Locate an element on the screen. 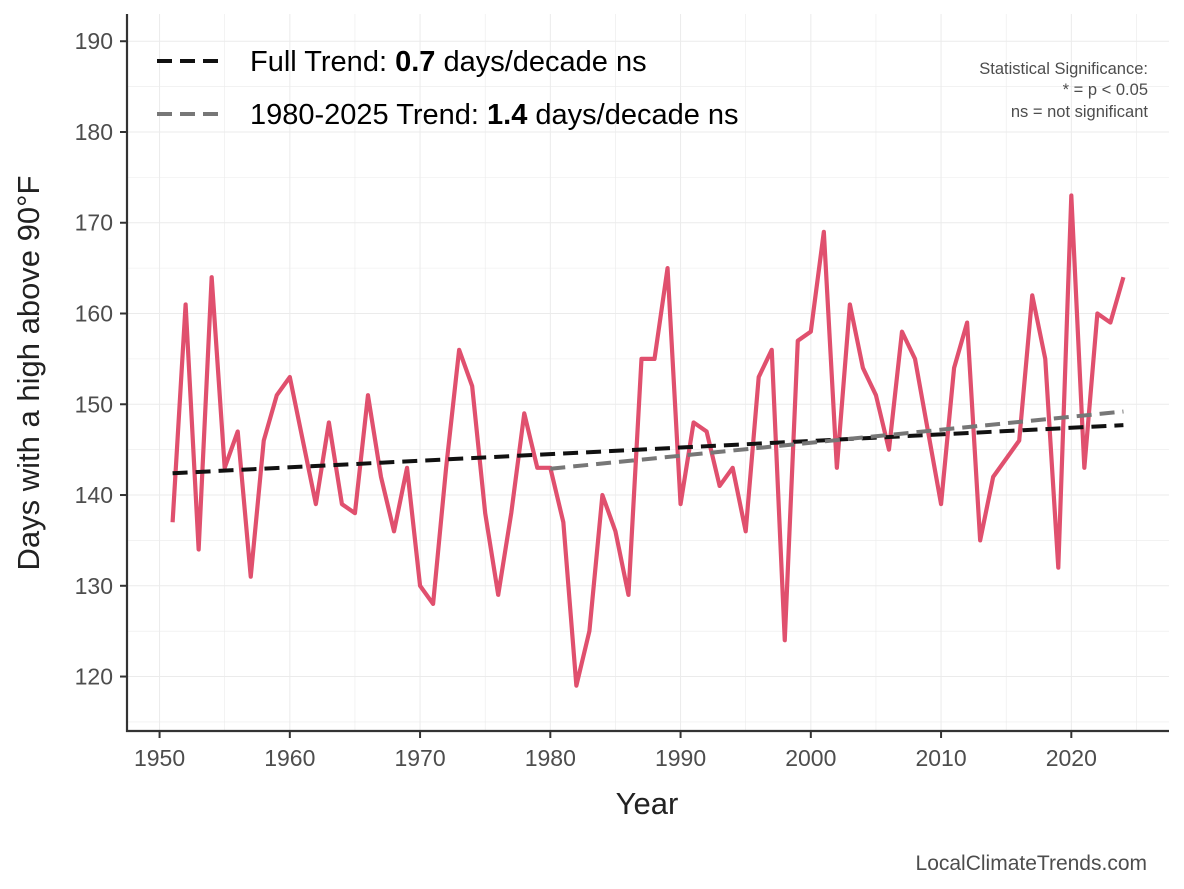  source-credit: LocalClimateTrends.com is located at coordinates (1031, 863).